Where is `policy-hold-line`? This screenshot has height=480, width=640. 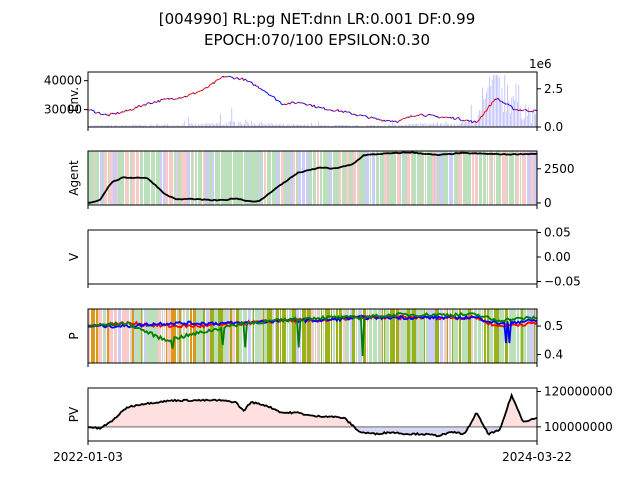
policy-hold-line is located at coordinates (313, 334).